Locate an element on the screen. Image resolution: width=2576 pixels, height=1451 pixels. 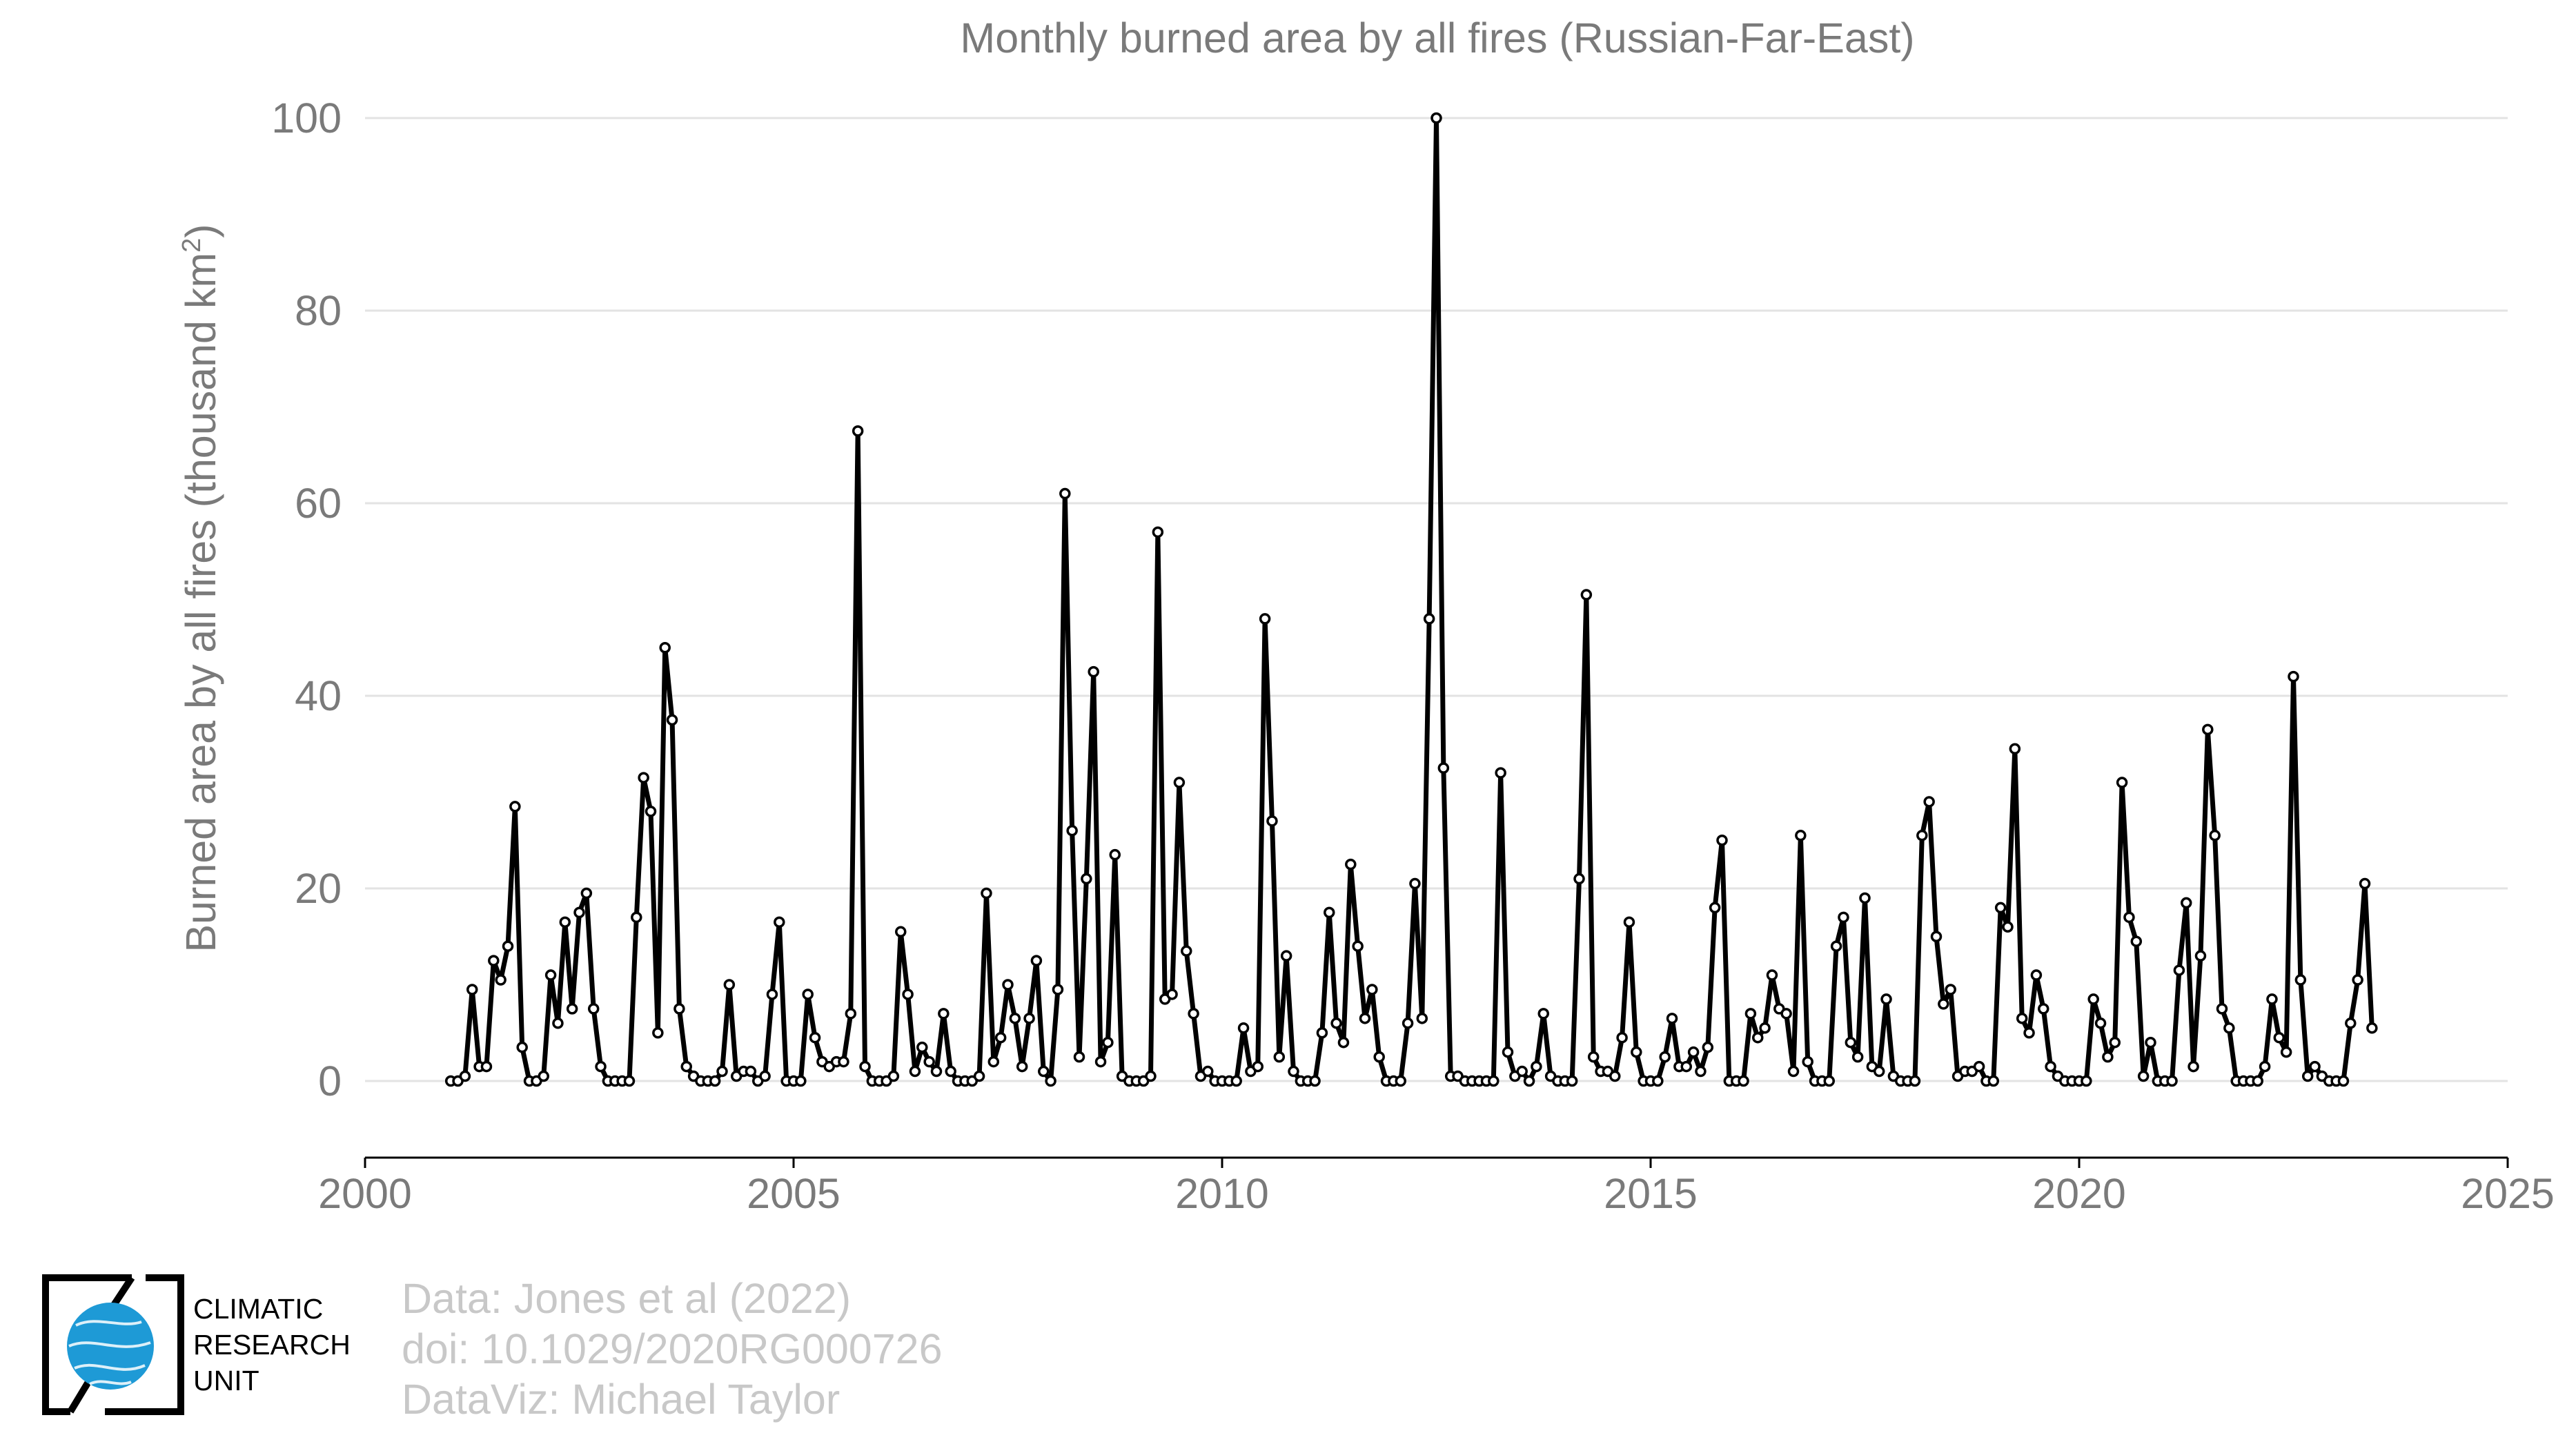
x-tick-label: 2015 is located at coordinates (1651, 1193).